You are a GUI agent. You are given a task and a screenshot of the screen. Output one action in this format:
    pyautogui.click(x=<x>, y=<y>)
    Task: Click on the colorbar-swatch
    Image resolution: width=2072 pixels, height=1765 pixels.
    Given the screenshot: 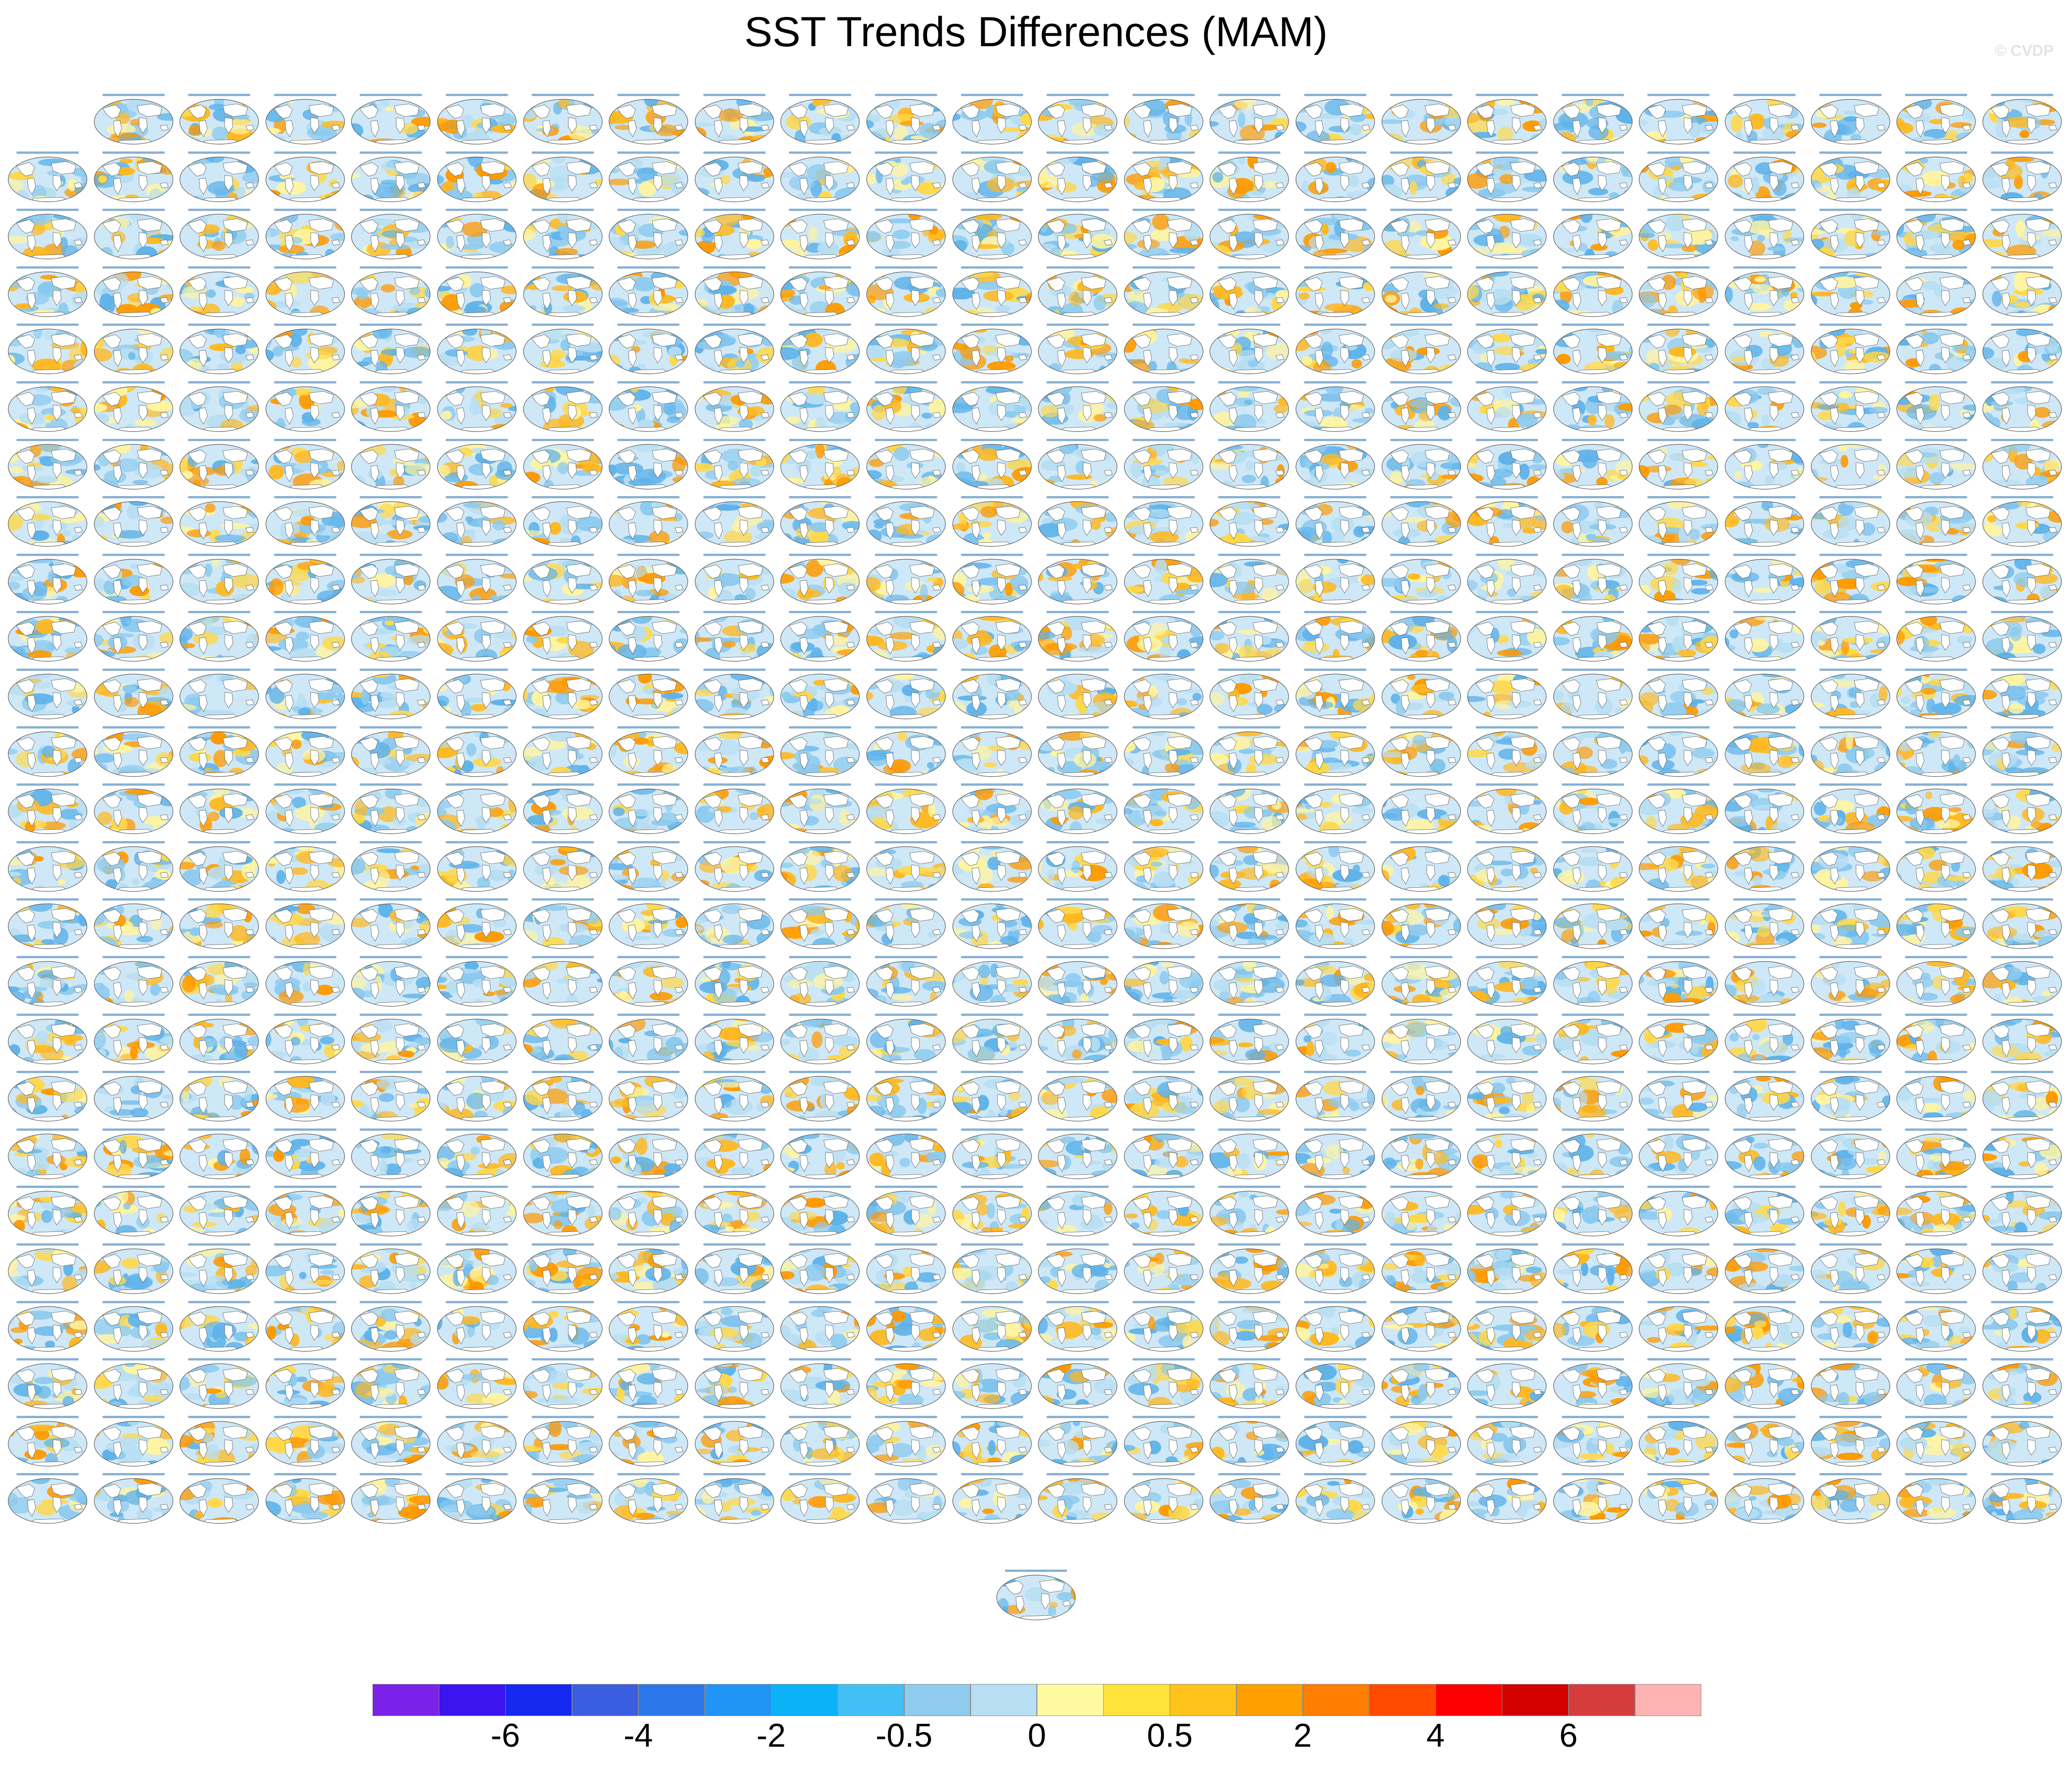 What is the action you would take?
    pyautogui.click(x=1003, y=1700)
    